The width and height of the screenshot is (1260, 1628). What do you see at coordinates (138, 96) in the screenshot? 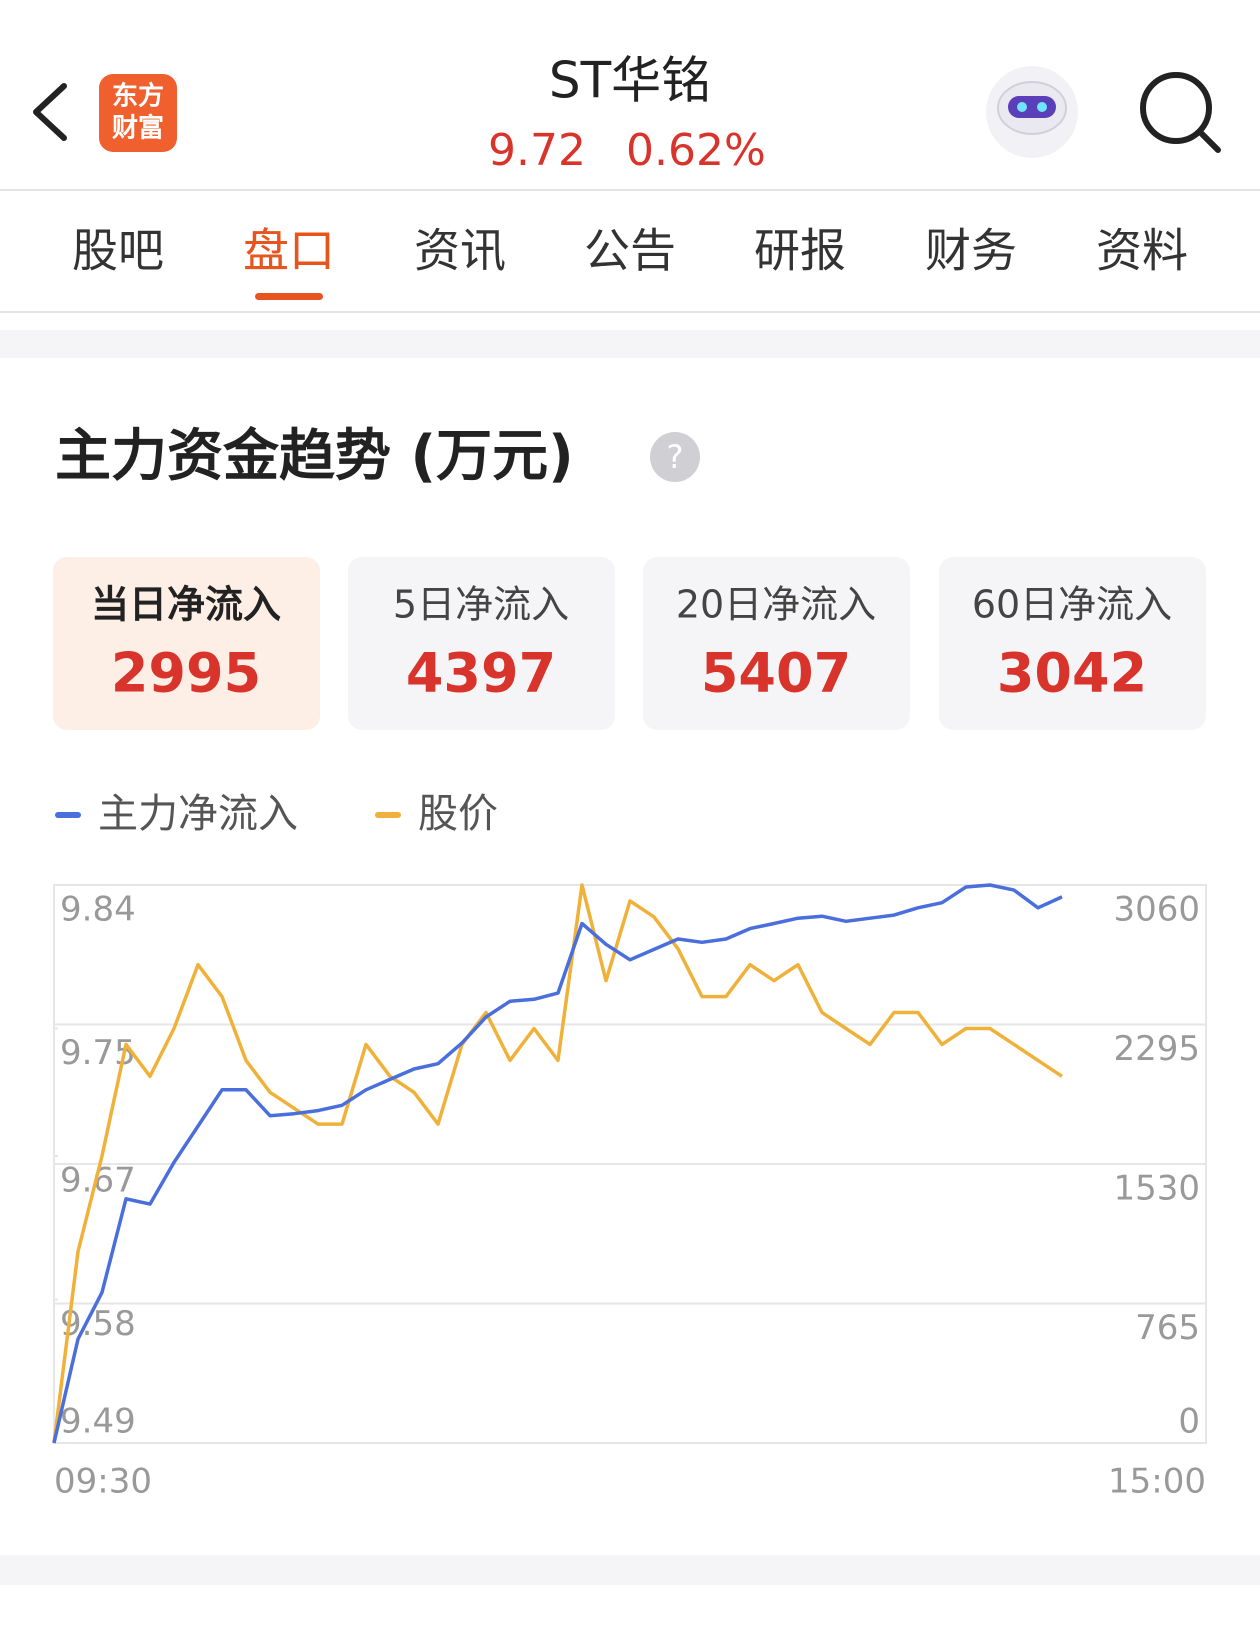
I see `logo-text: 东方` at bounding box center [138, 96].